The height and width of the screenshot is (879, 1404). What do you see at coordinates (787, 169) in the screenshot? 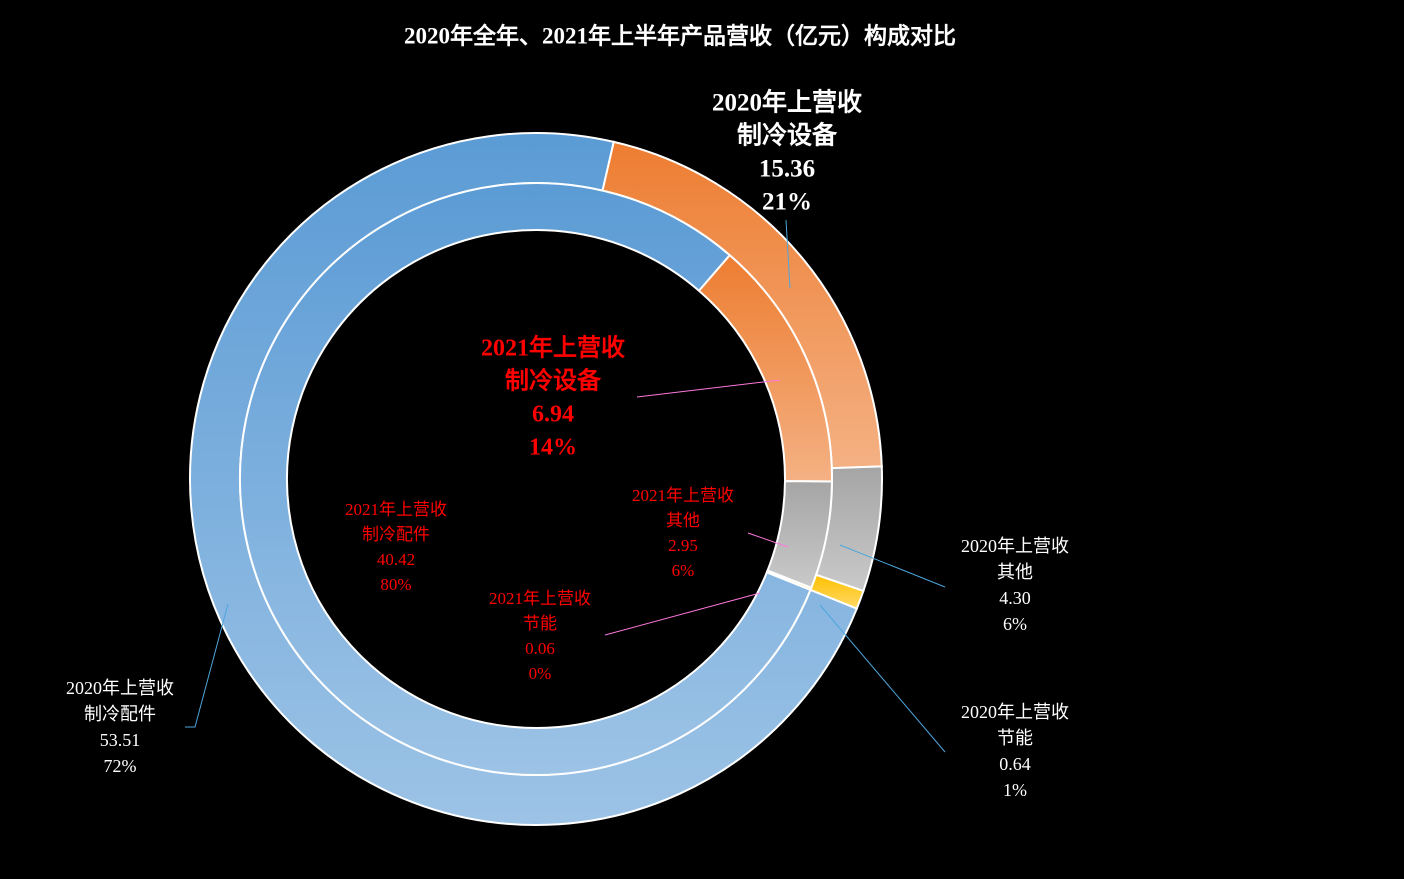
I see `data-label: 15.36` at bounding box center [787, 169].